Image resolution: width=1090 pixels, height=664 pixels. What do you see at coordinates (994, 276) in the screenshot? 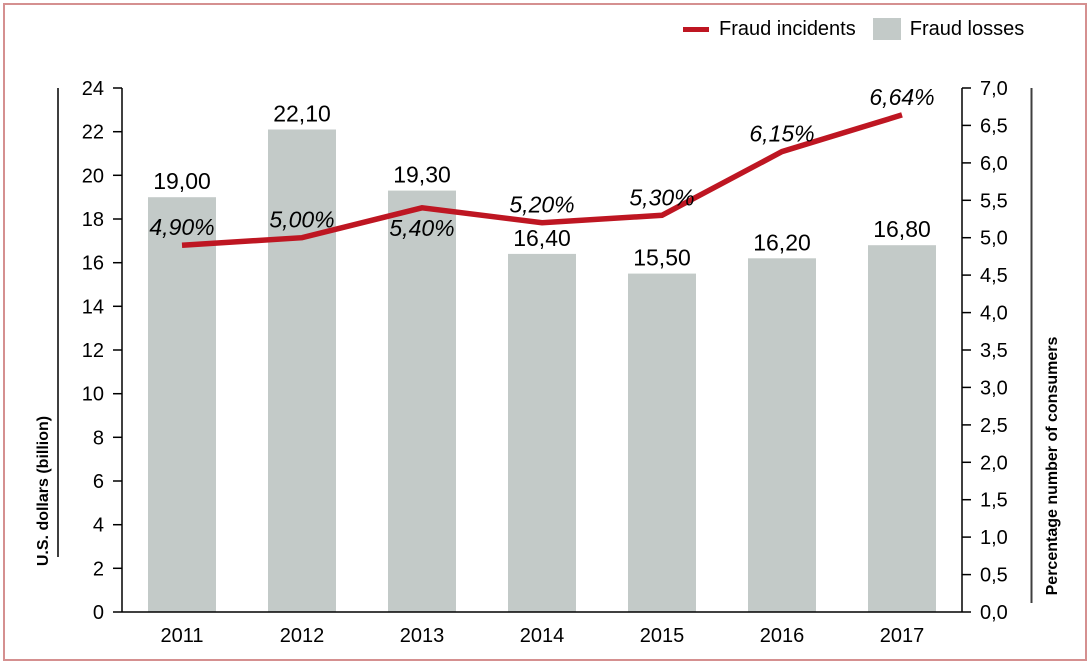
I see `right-axis-tick-label: 4,5` at bounding box center [994, 276].